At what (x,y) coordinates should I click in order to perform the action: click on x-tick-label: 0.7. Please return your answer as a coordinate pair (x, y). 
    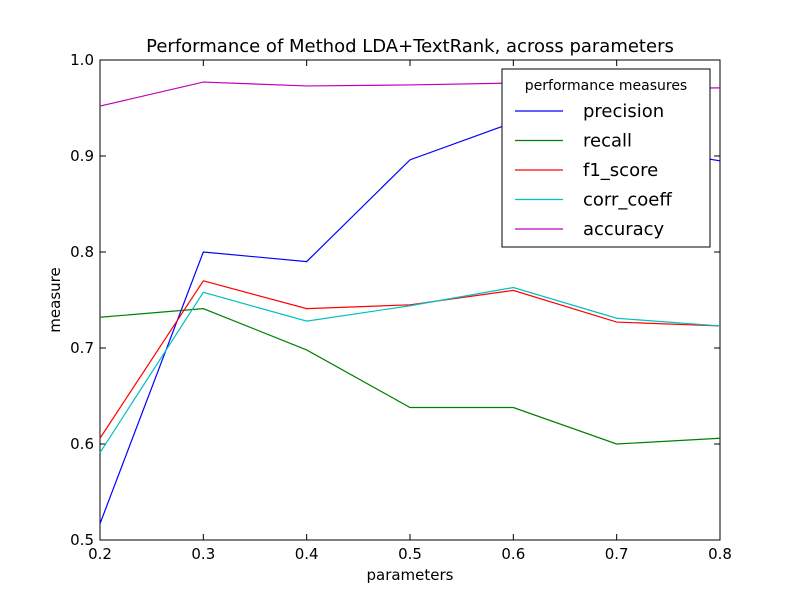
    Looking at the image, I should click on (617, 554).